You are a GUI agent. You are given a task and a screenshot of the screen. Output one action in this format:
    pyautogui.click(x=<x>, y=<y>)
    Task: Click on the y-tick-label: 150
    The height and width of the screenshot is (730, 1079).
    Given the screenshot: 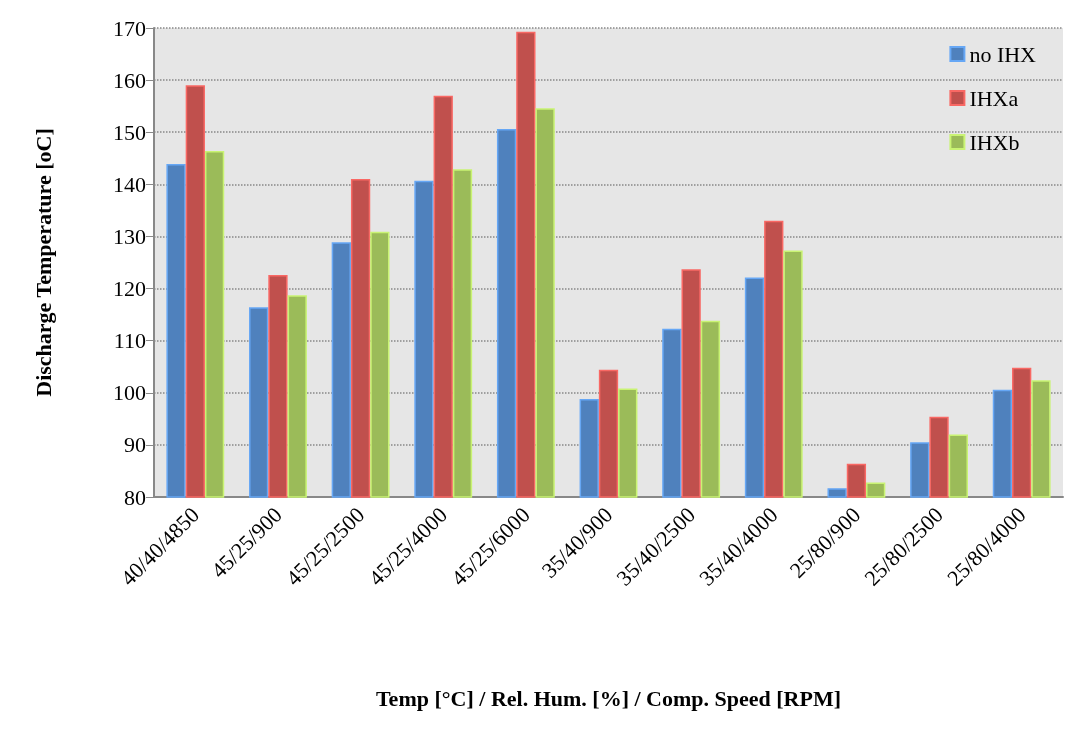 What is the action you would take?
    pyautogui.click(x=129, y=132)
    